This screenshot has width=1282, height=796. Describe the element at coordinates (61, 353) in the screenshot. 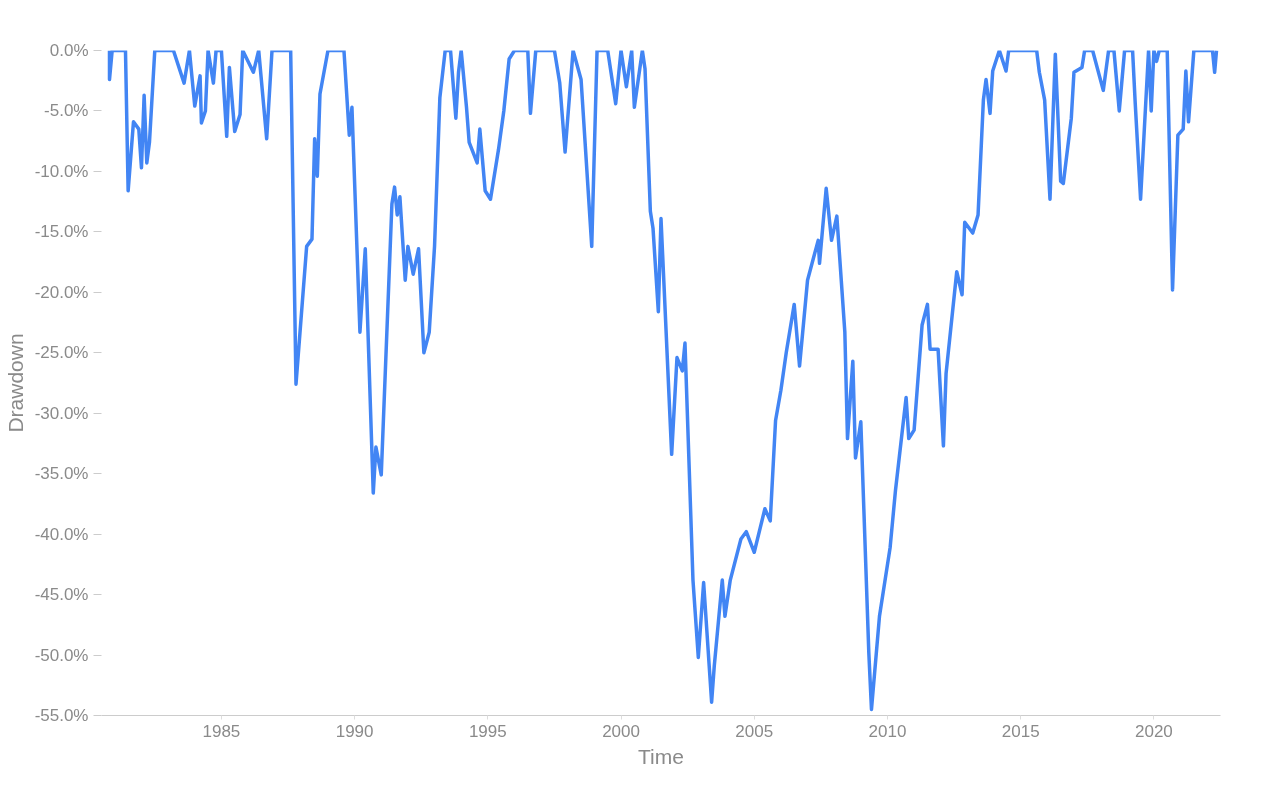

I see `y-tick-label: -25.0%` at that location.